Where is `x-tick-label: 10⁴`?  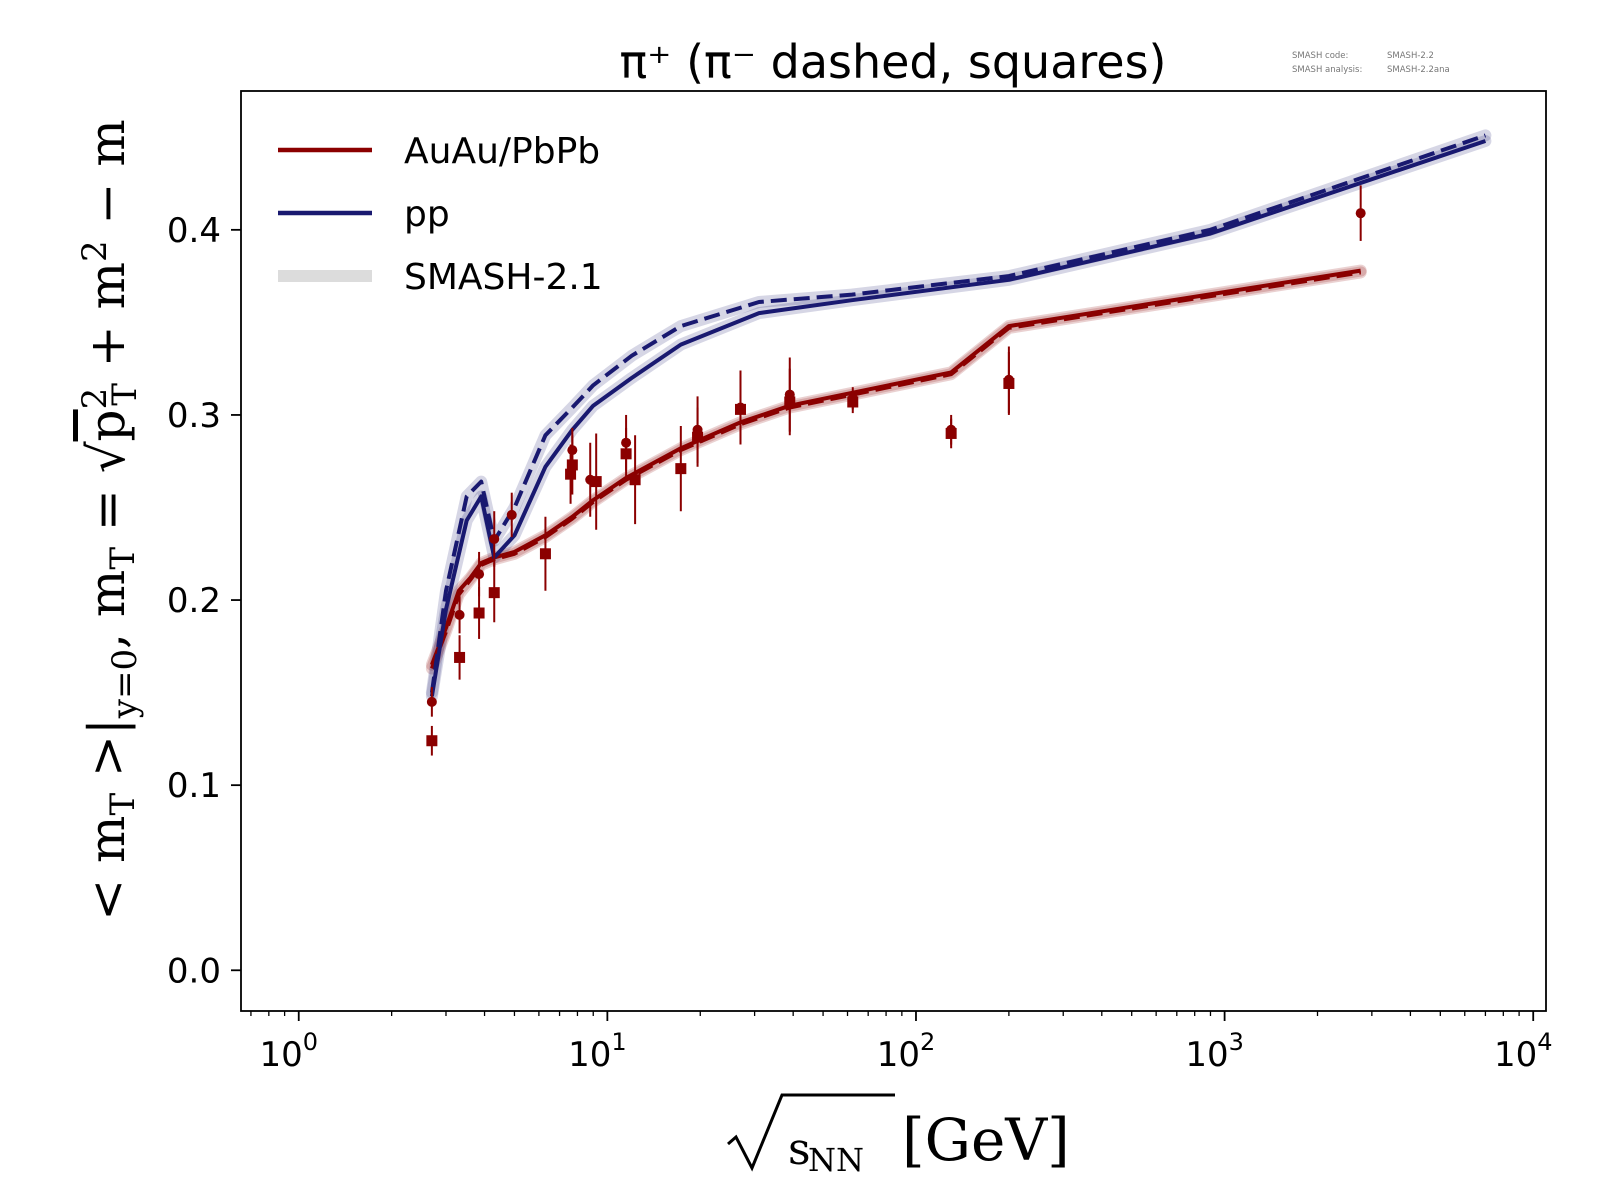 x-tick-label: 10⁴ is located at coordinates (1523, 1051).